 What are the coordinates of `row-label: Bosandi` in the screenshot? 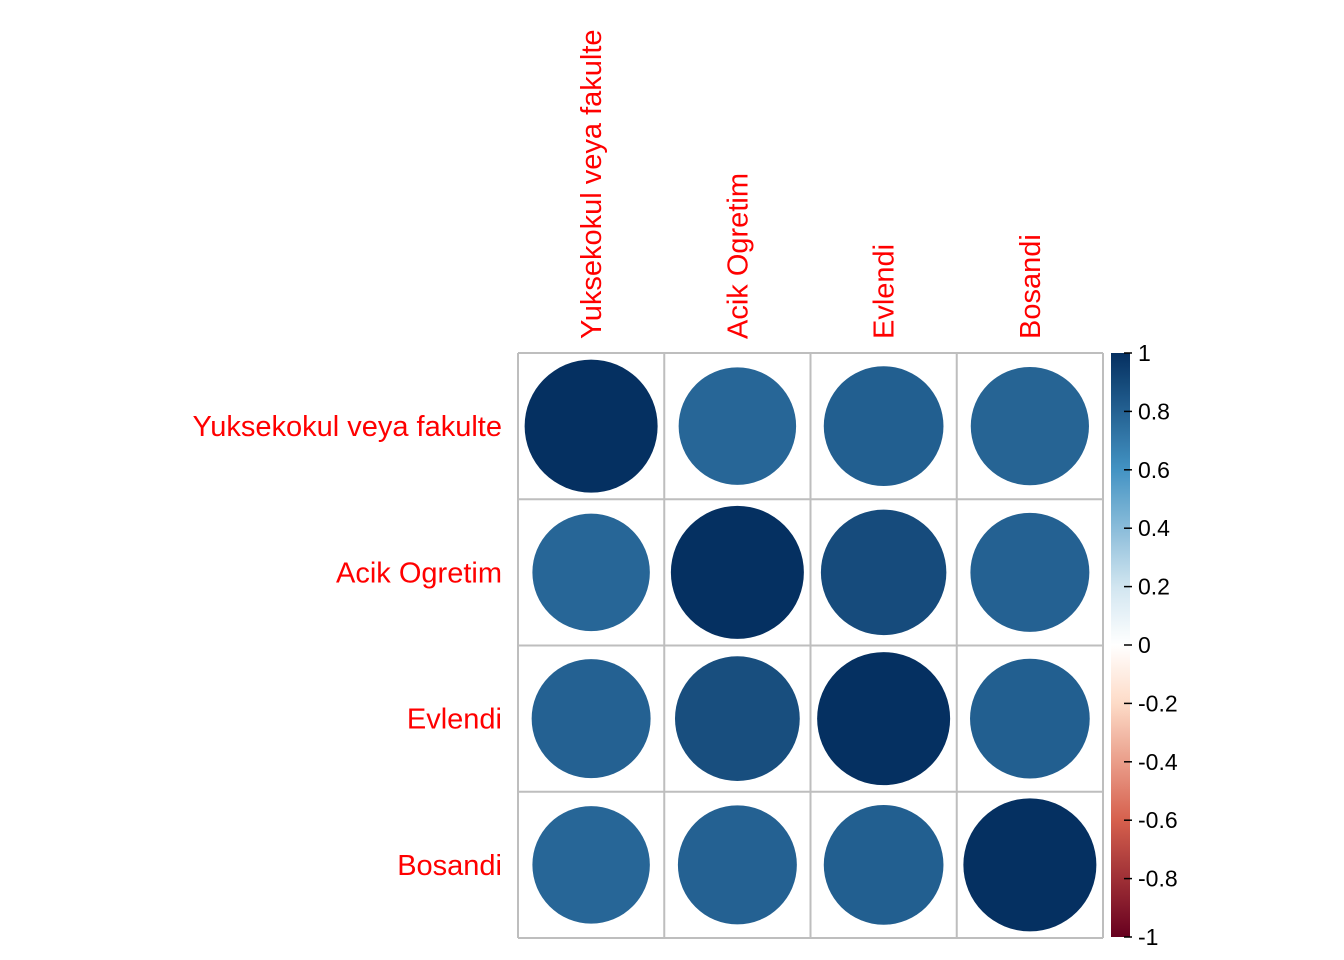 It's located at (449, 866).